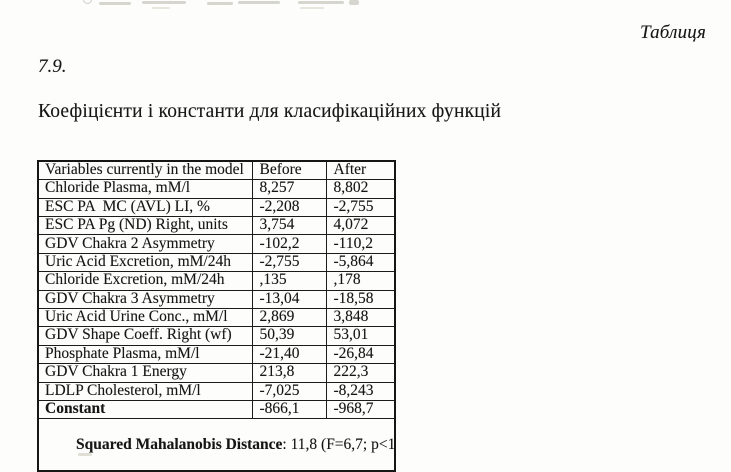 This screenshot has height=472, width=731. I want to click on table-caption-word: Таблиця, so click(673, 32).